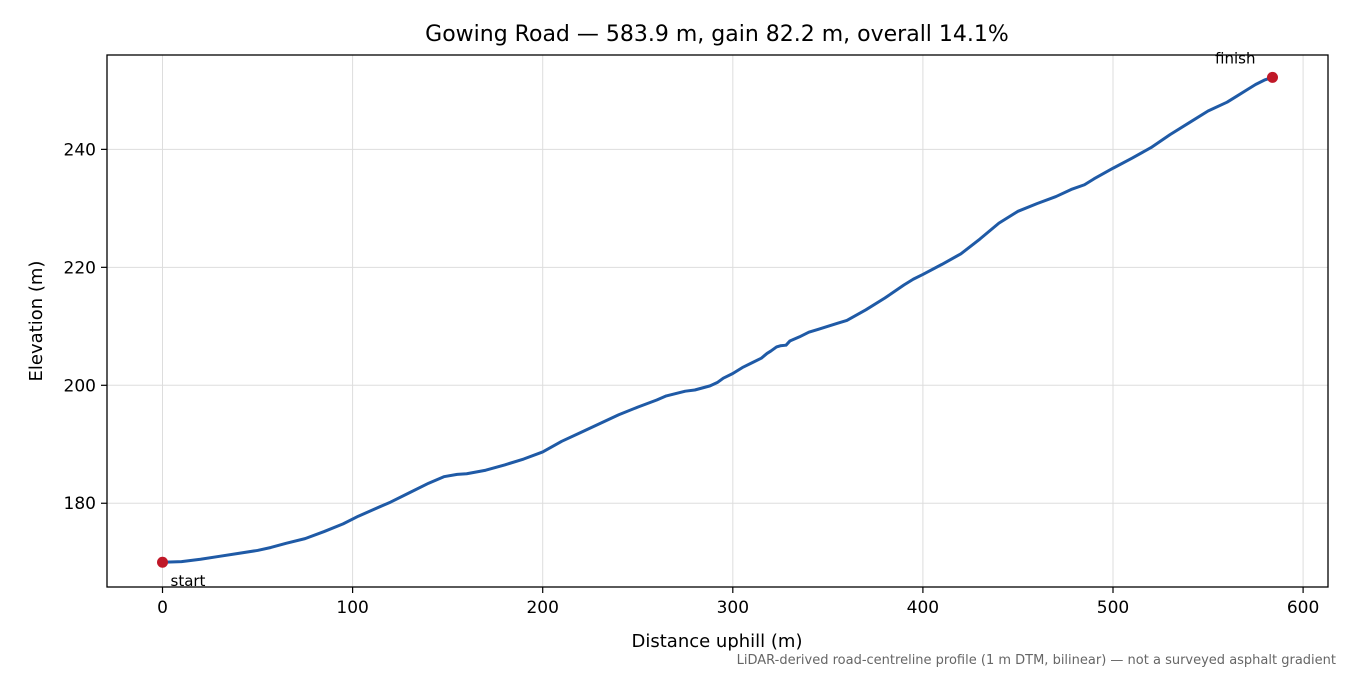 This screenshot has height=675, width=1350. I want to click on x-tick-label: 100, so click(352, 608).